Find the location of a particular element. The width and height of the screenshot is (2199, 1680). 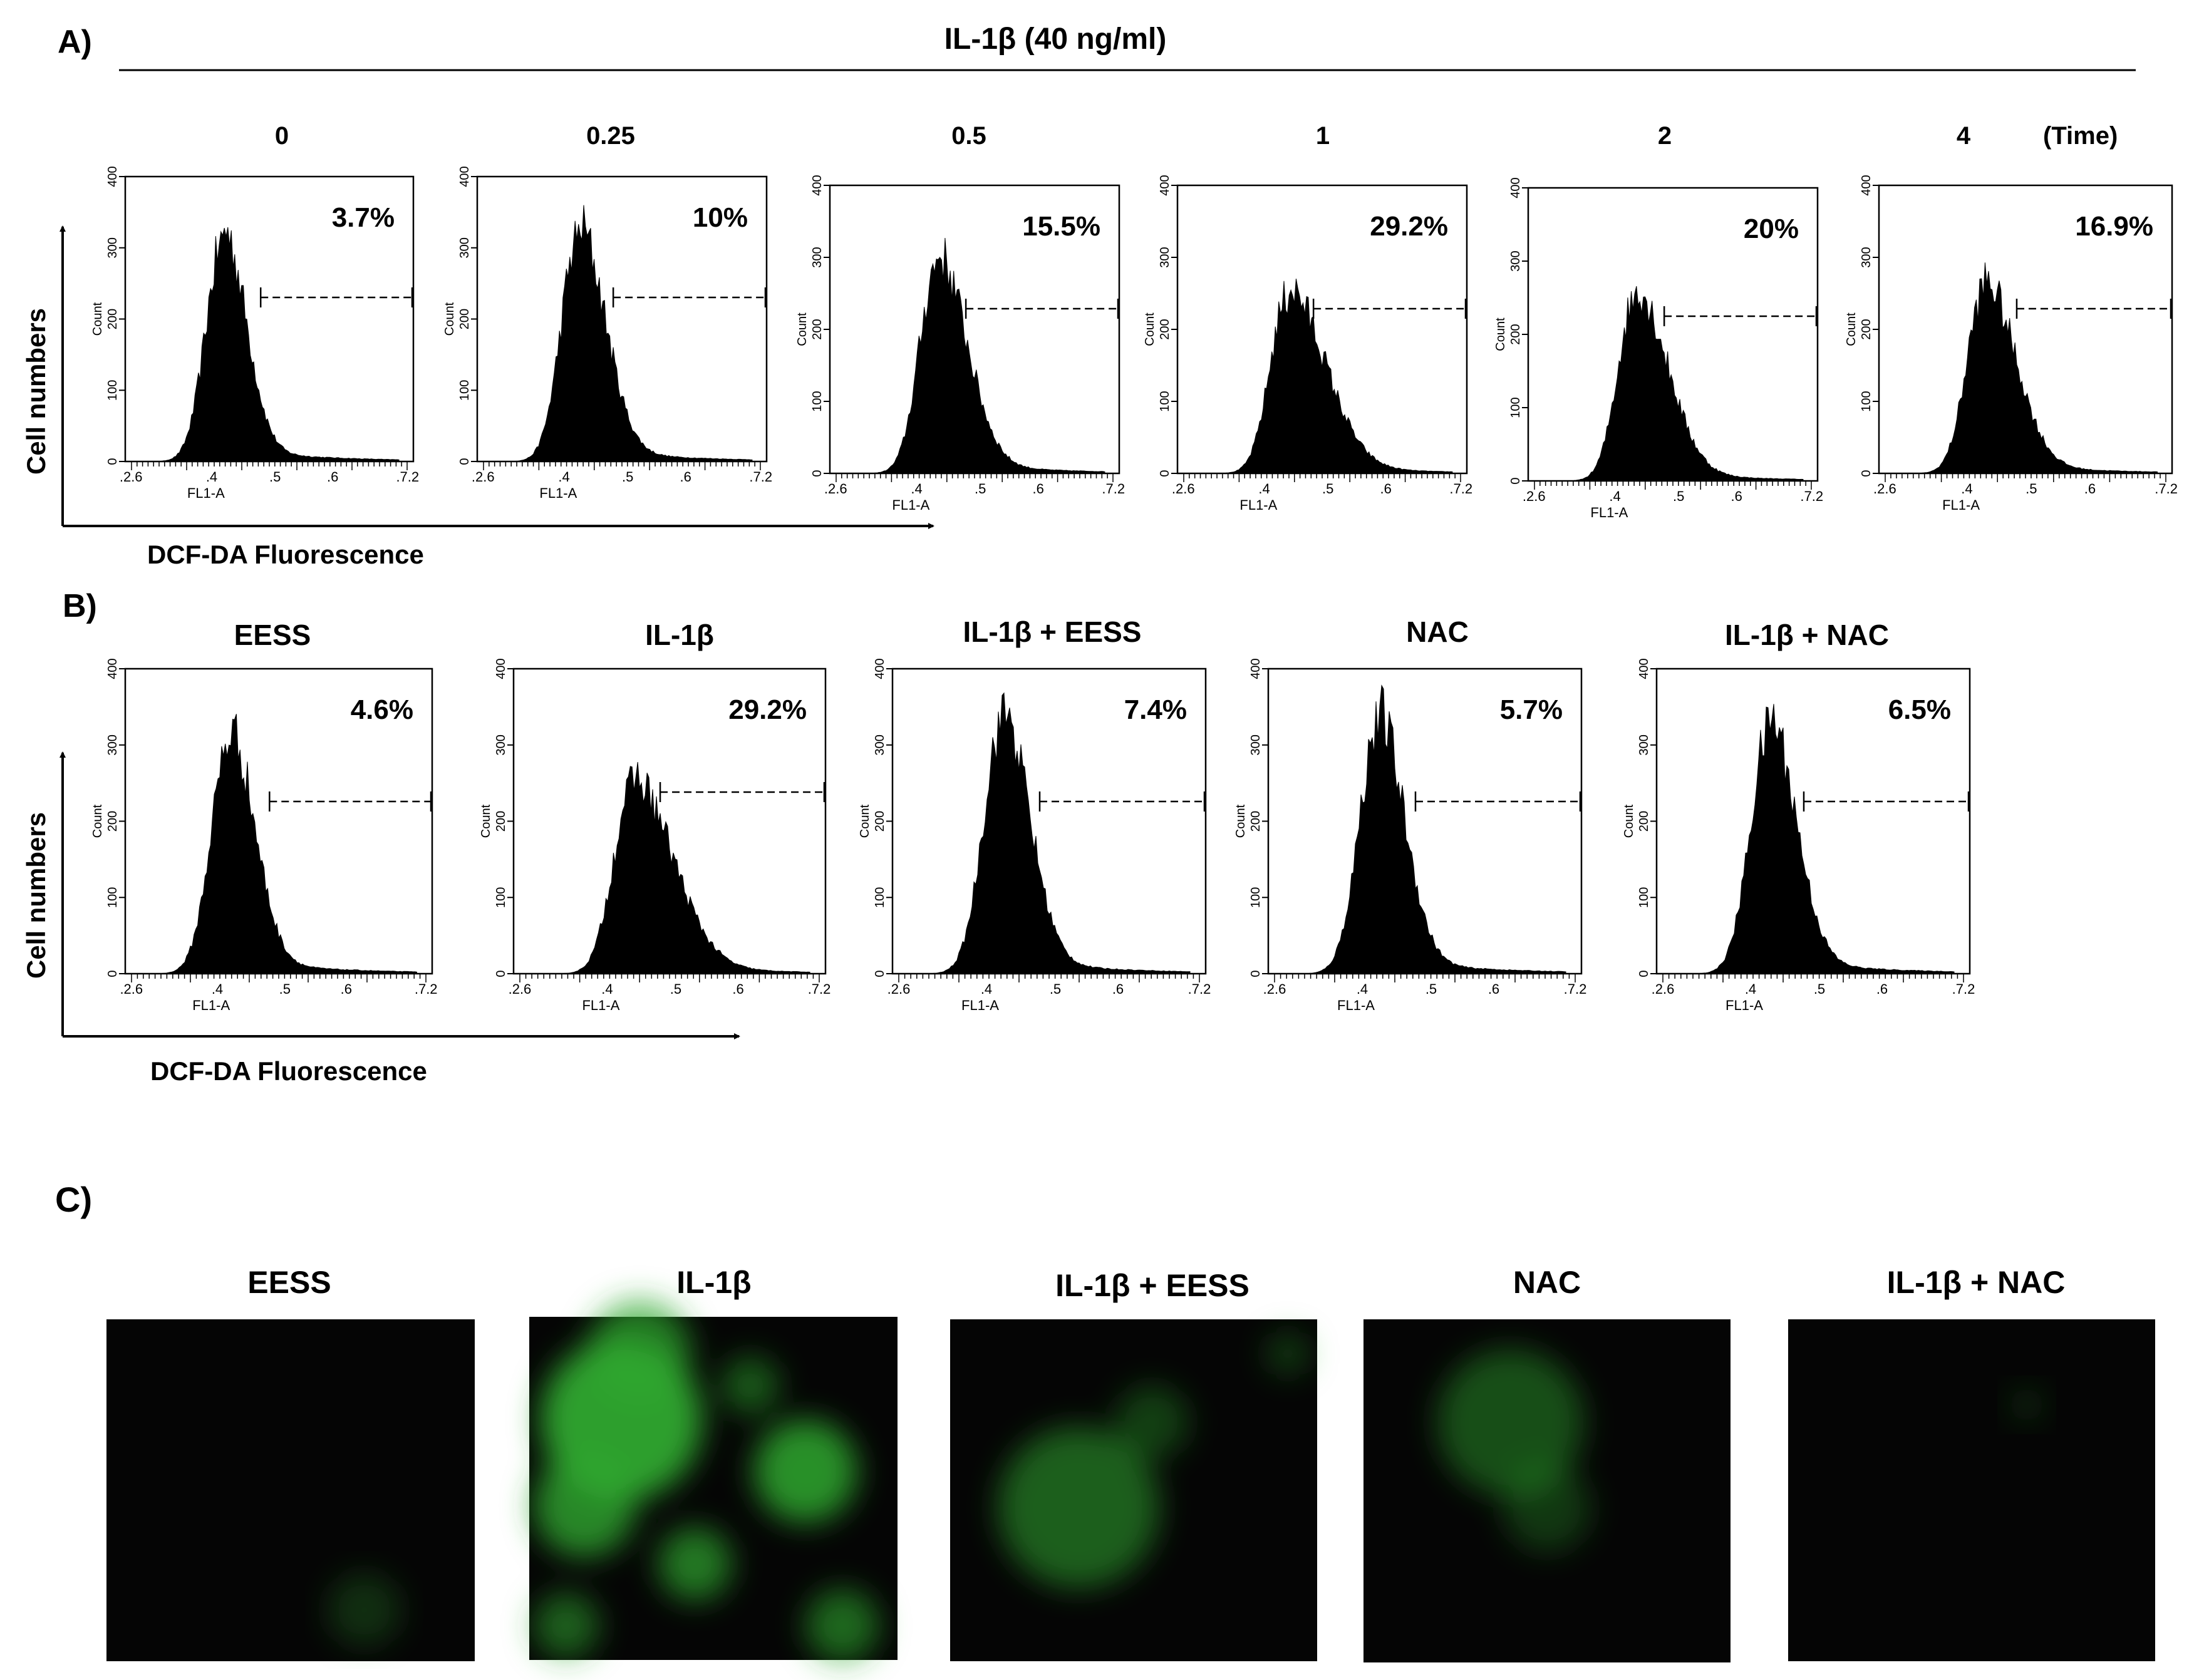

micrograph-image is located at coordinates (1971, 1490).